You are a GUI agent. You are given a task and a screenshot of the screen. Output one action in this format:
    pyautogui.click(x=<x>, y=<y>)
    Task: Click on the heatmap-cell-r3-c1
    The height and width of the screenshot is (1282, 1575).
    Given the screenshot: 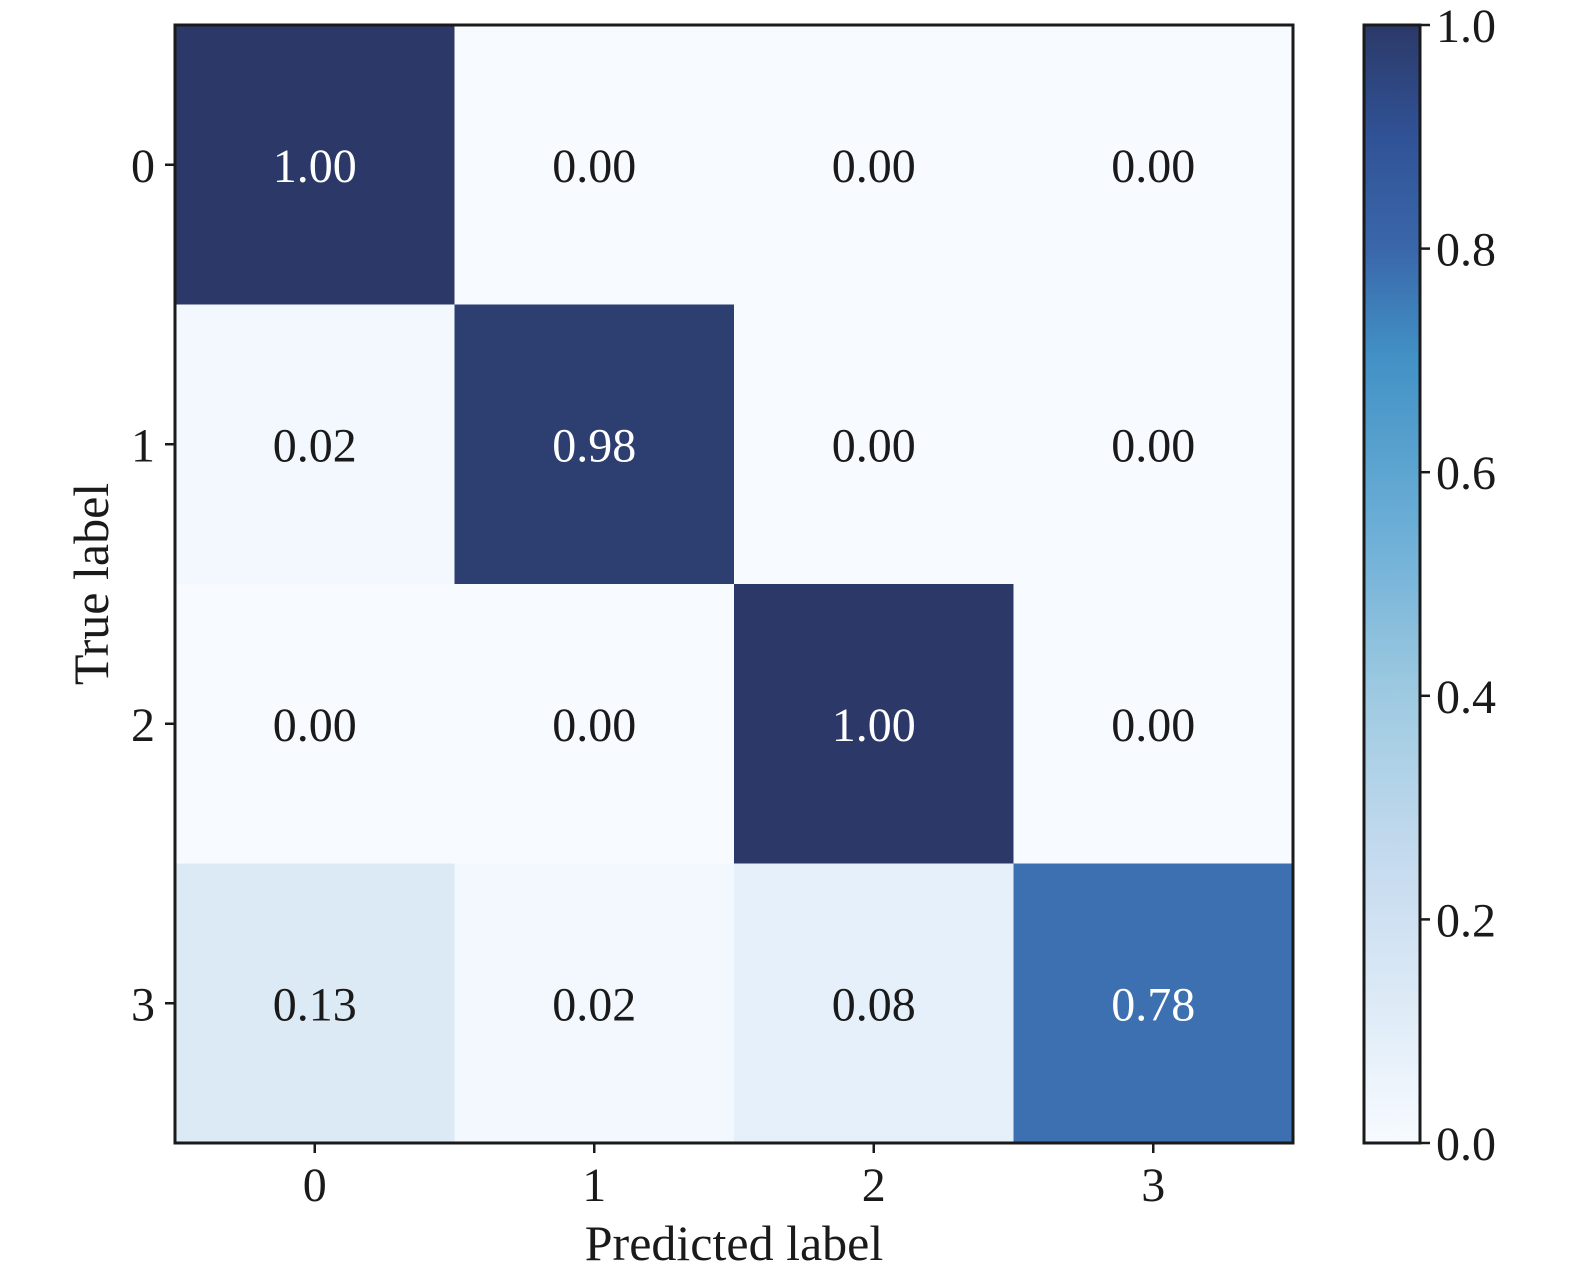 What is the action you would take?
    pyautogui.click(x=594, y=1003)
    